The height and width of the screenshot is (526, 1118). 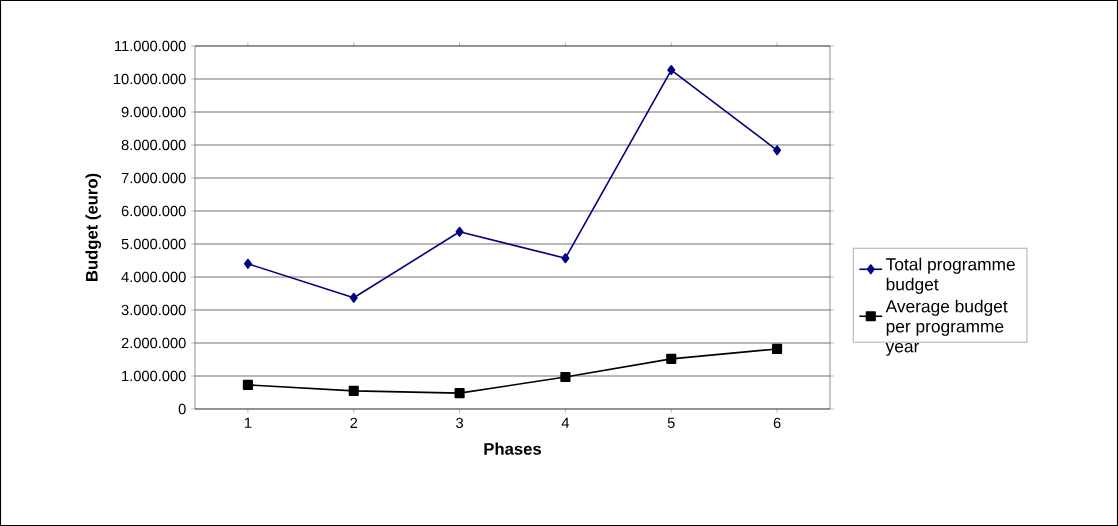 What do you see at coordinates (565, 422) in the screenshot?
I see `x-tick-label: 4` at bounding box center [565, 422].